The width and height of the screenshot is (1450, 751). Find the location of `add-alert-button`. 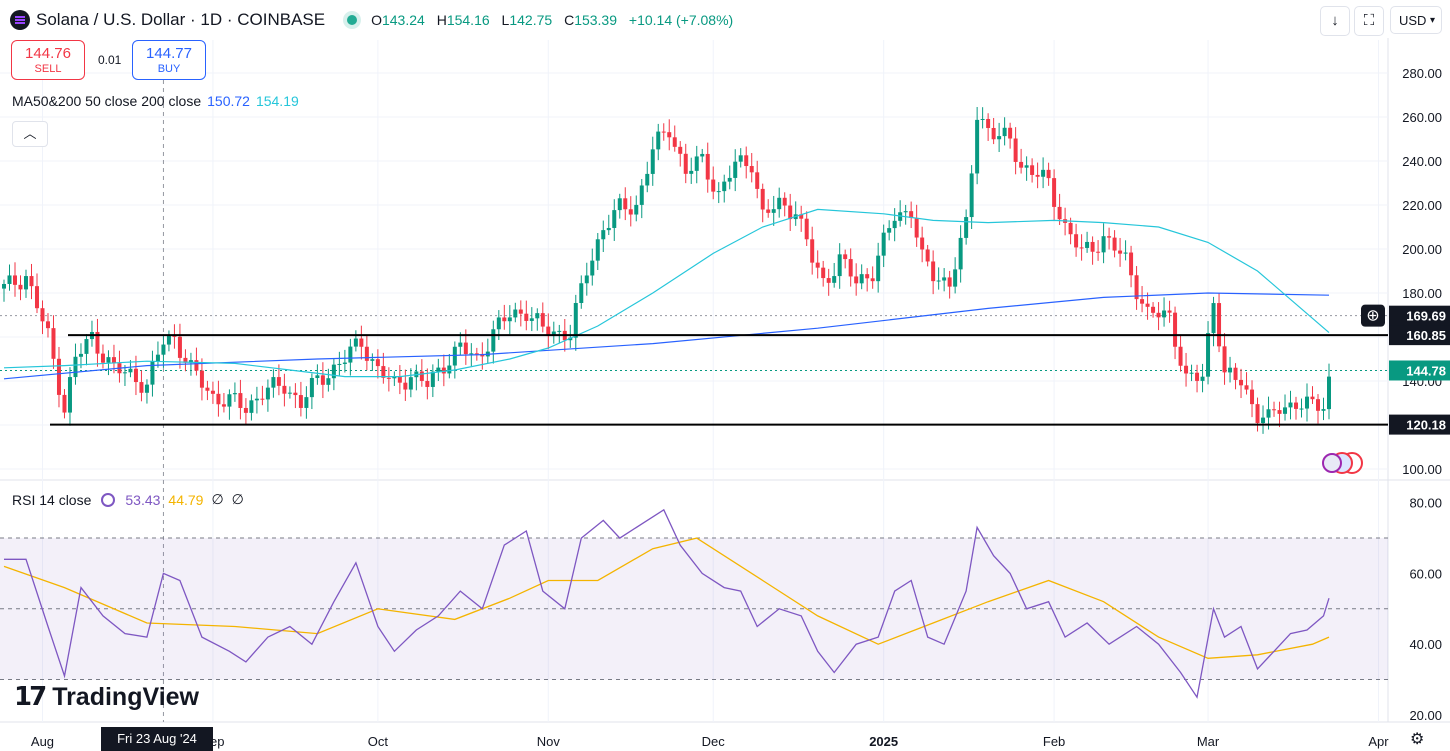

add-alert-button is located at coordinates (1373, 315).